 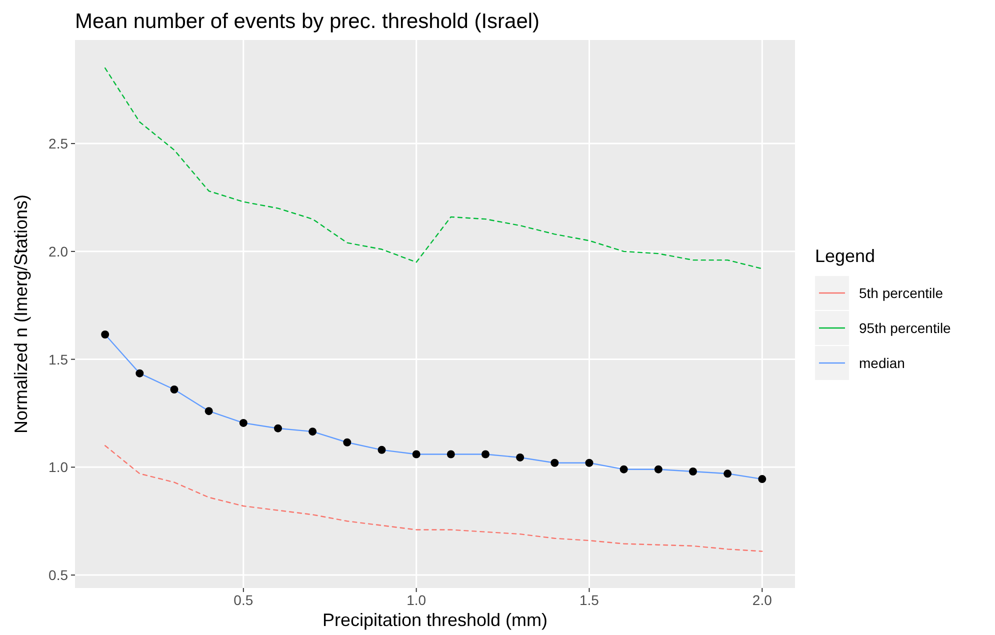 What do you see at coordinates (244, 600) in the screenshot?
I see `x-tick-label: 0.5` at bounding box center [244, 600].